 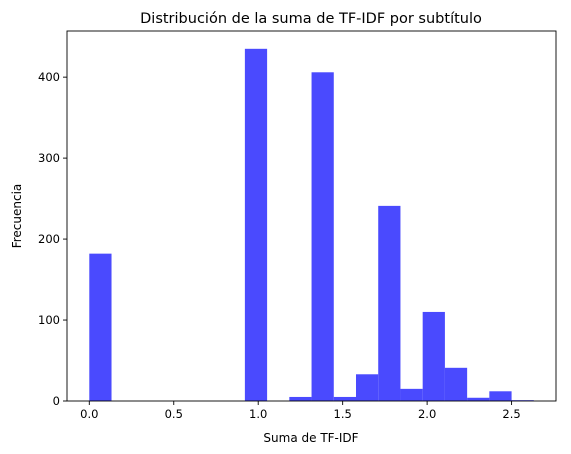 I want to click on x-tick-label: 2.0, so click(x=427, y=414).